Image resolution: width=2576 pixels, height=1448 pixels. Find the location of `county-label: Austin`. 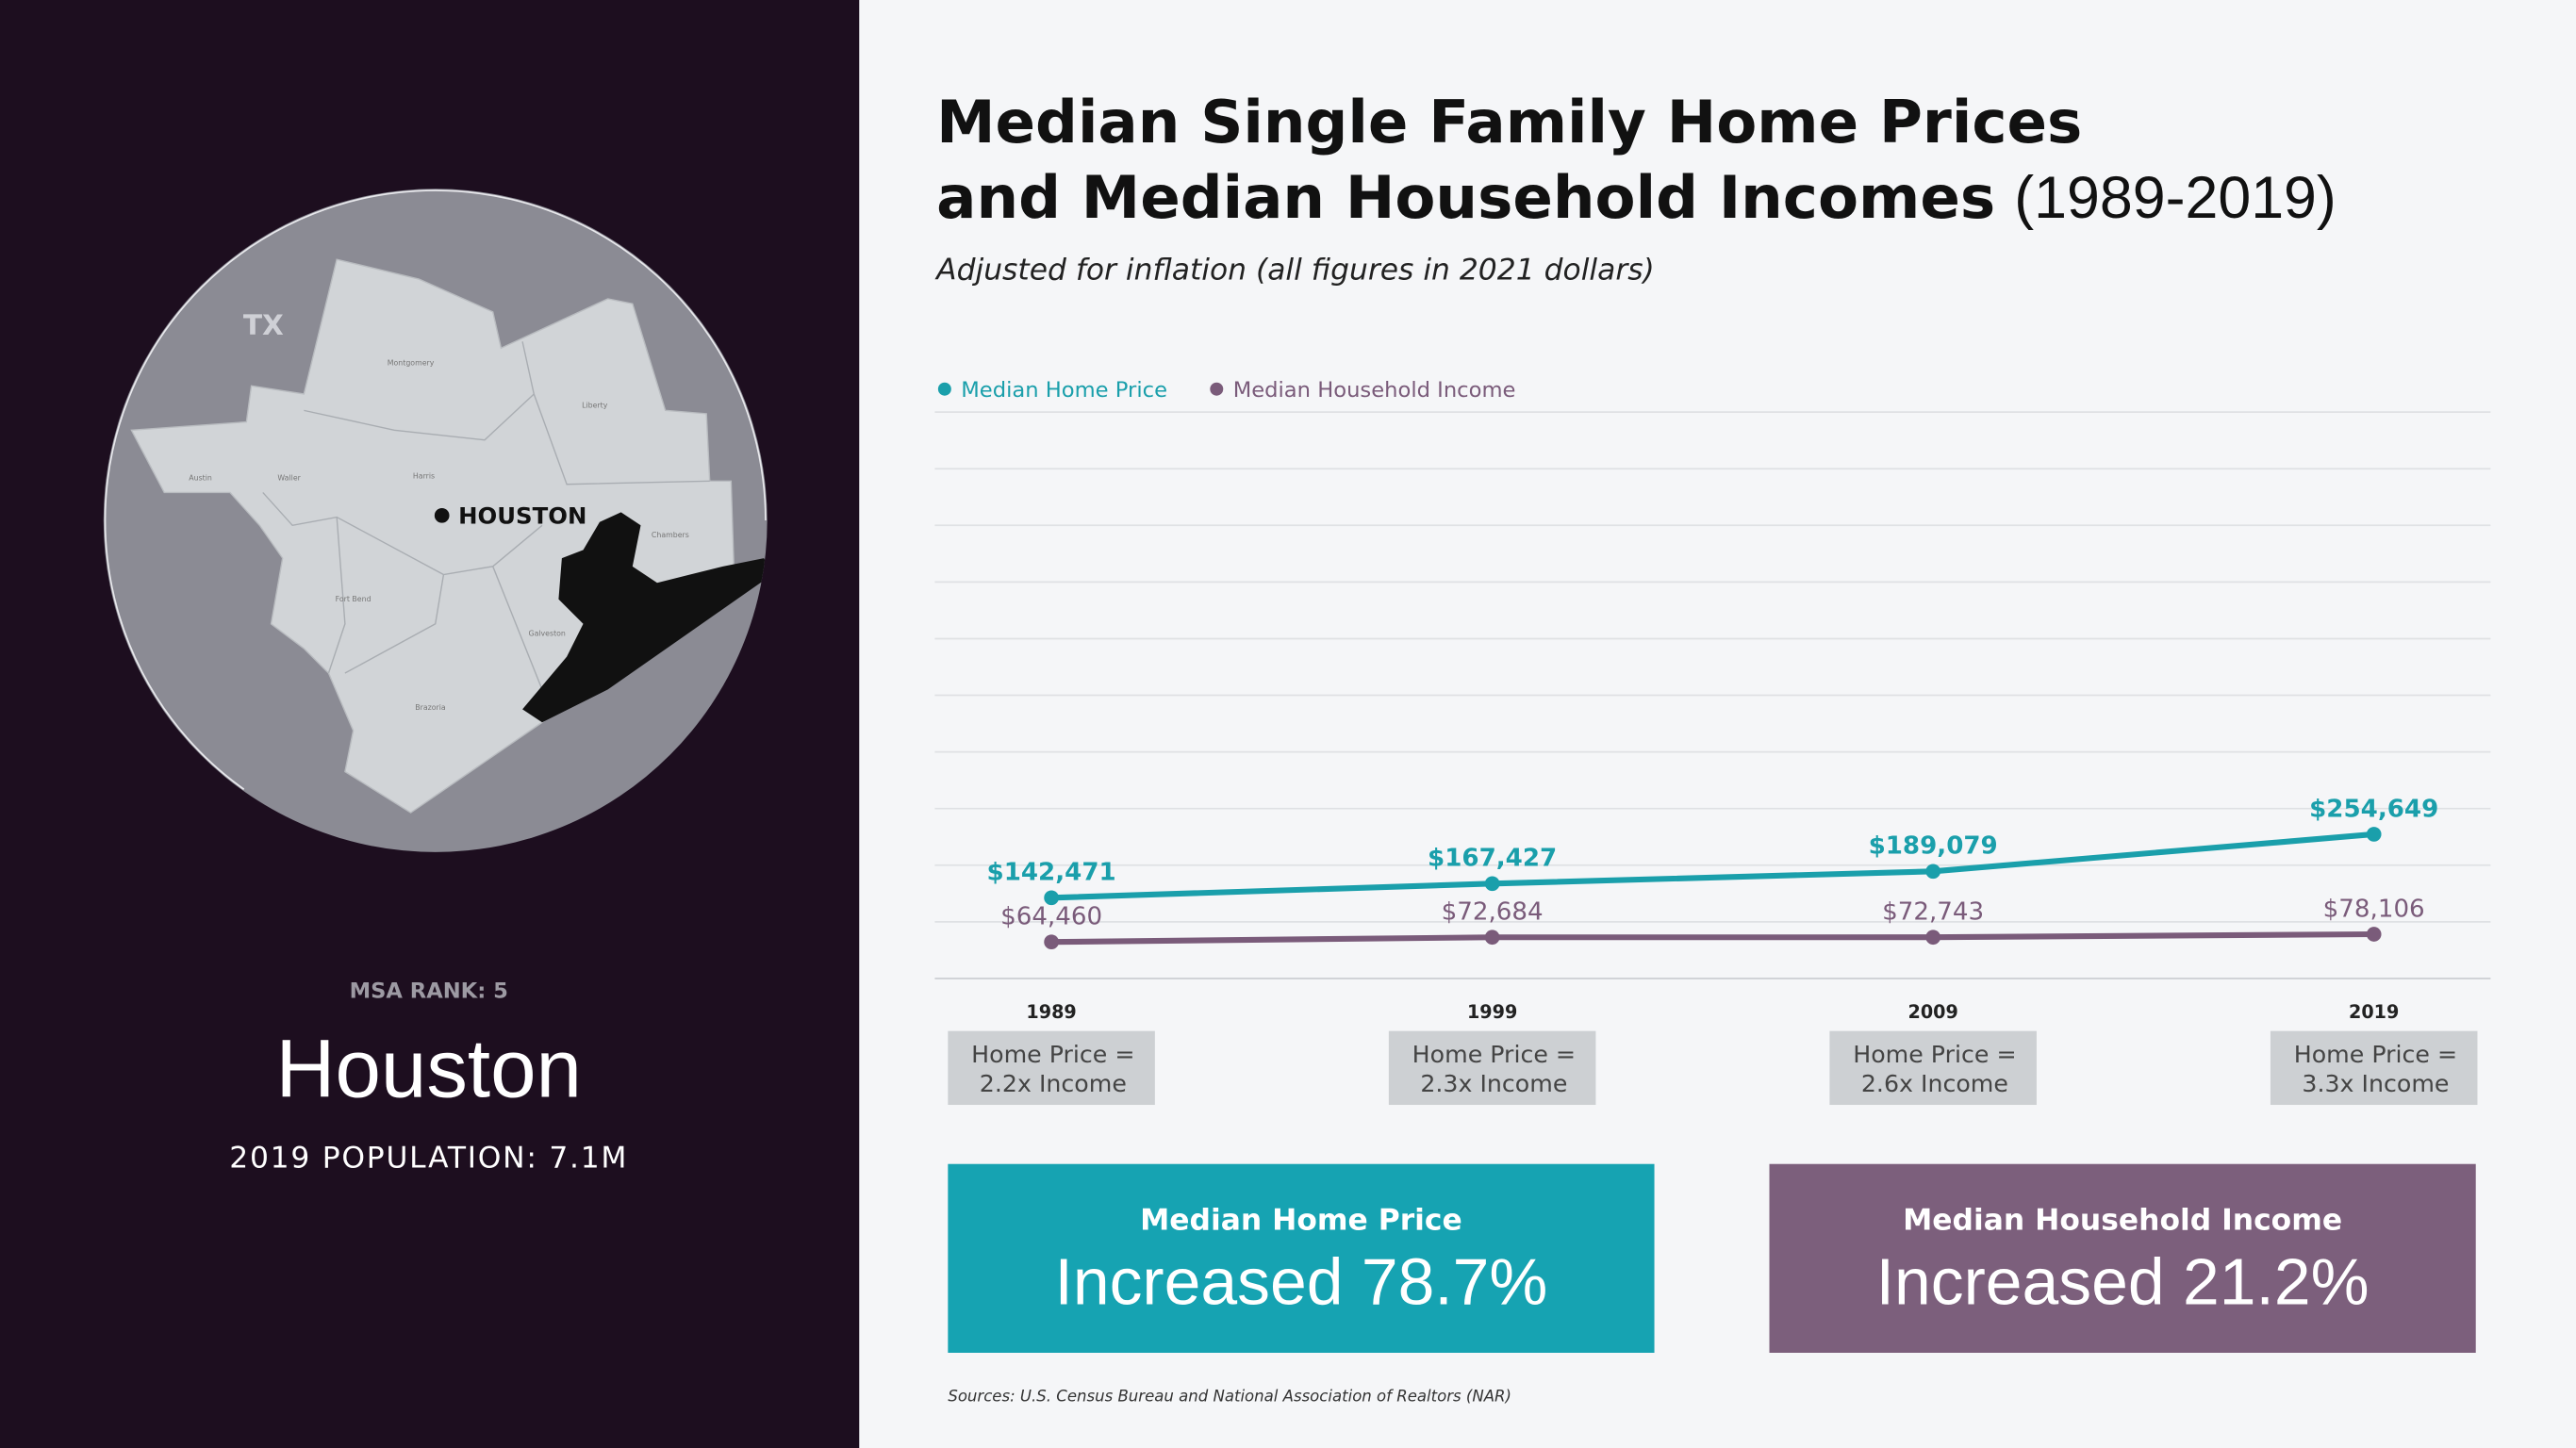

county-label: Austin is located at coordinates (200, 477).